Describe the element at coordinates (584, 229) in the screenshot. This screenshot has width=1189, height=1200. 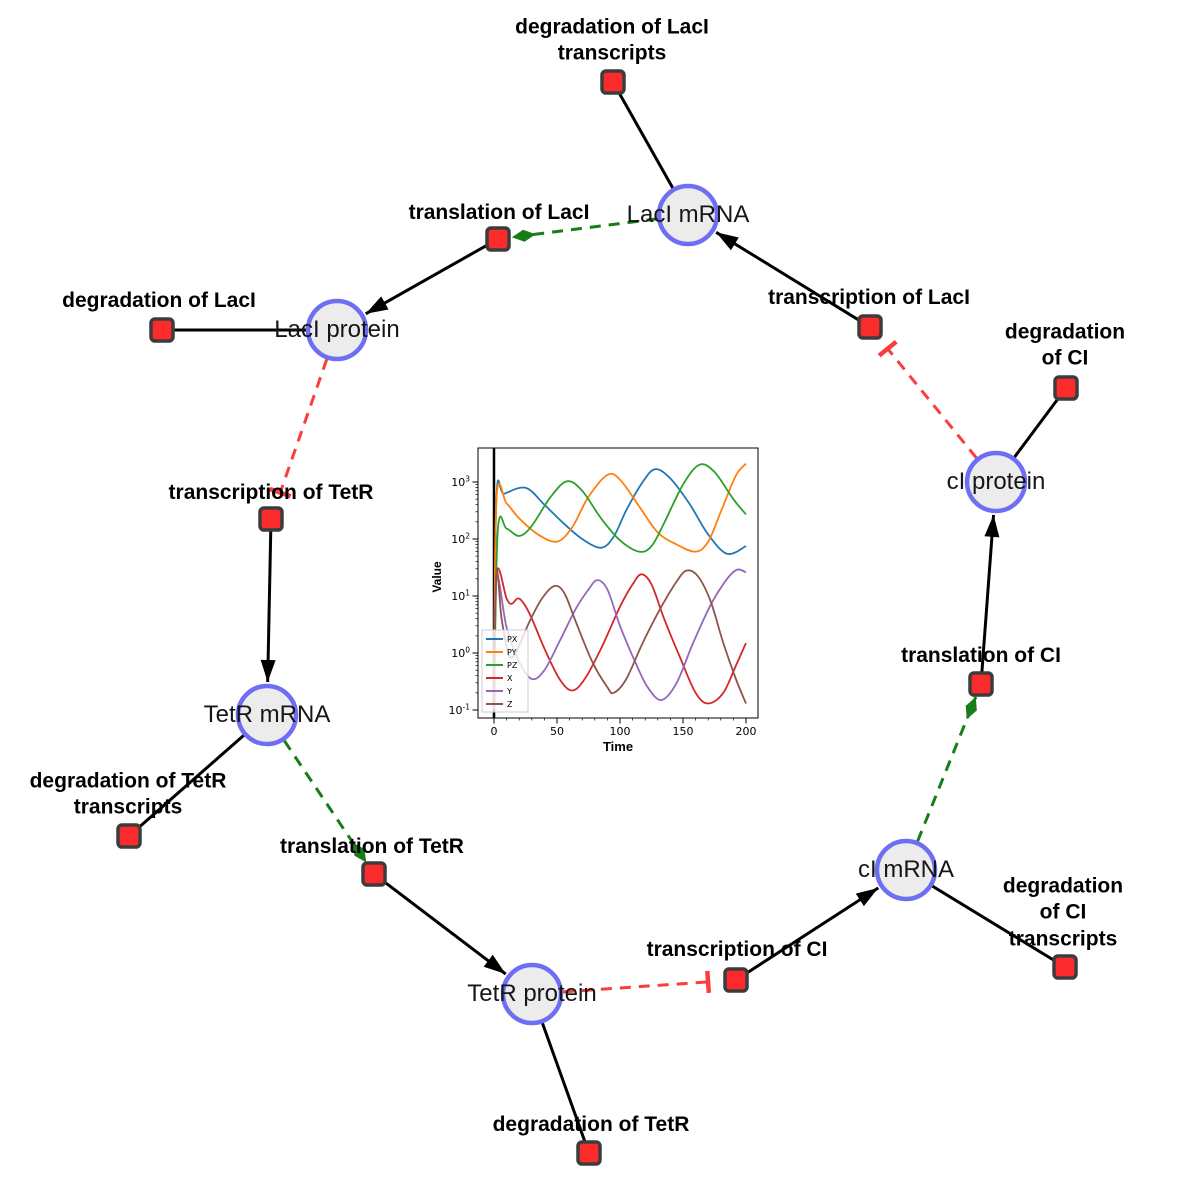
I see `edge-laci-mrna-to-transl-laci` at that location.